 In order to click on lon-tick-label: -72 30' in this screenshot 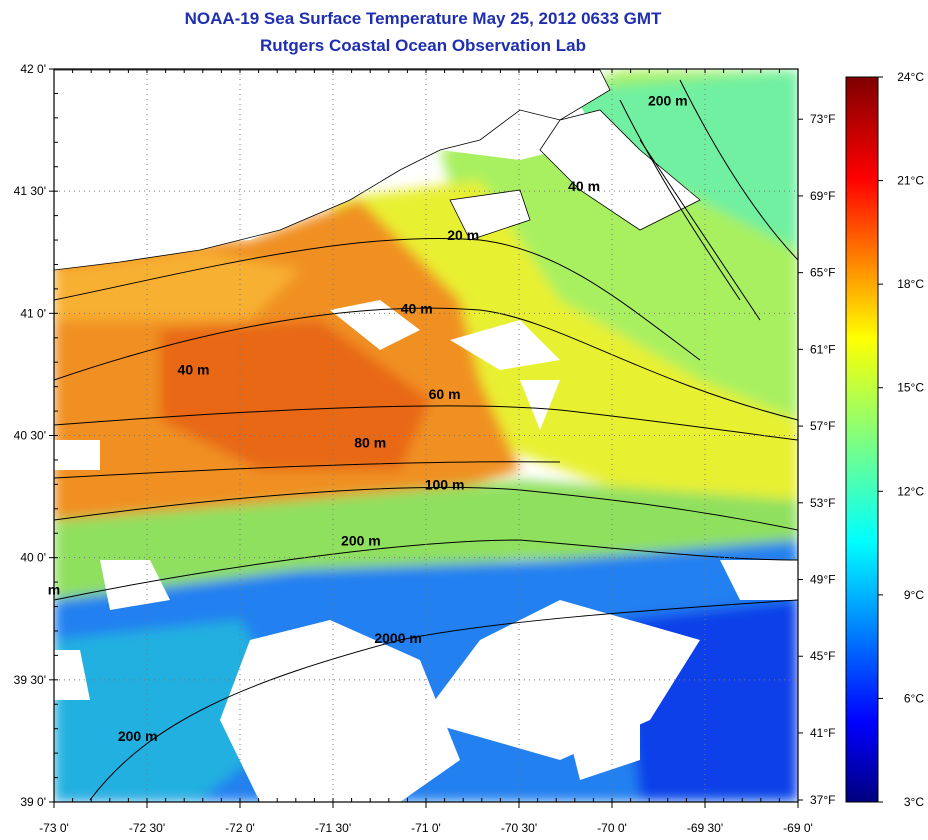, I will do `click(147, 828)`.